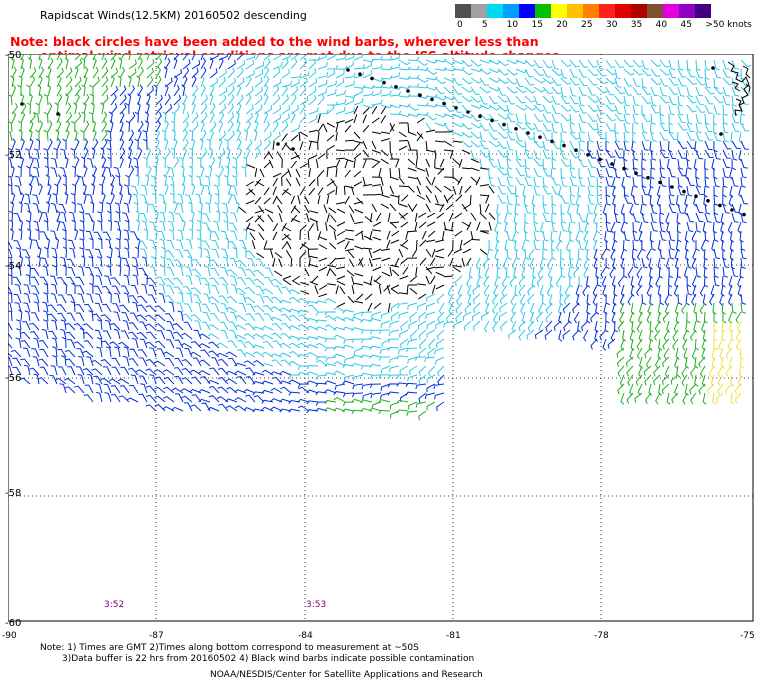  I want to click on legend-swatch, so click(495, 11).